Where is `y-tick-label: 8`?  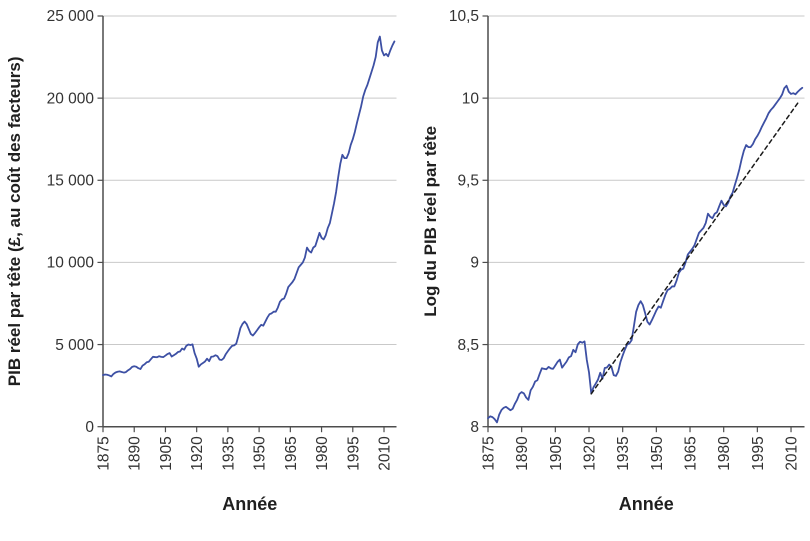 y-tick-label: 8 is located at coordinates (474, 427).